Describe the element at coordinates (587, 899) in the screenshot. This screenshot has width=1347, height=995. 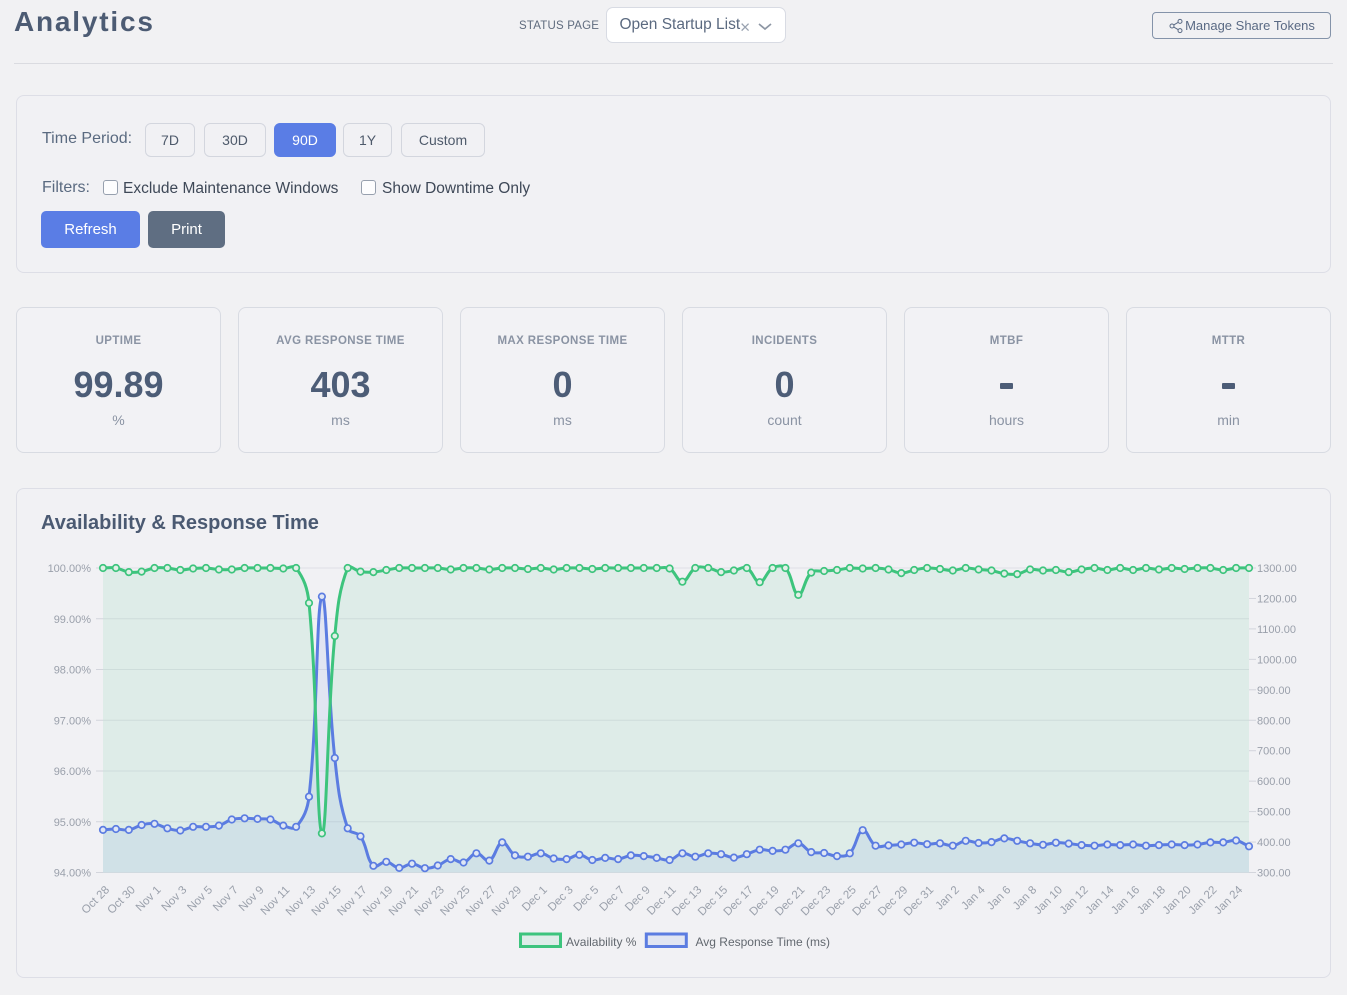
I see `svg-text: Dec 5` at that location.